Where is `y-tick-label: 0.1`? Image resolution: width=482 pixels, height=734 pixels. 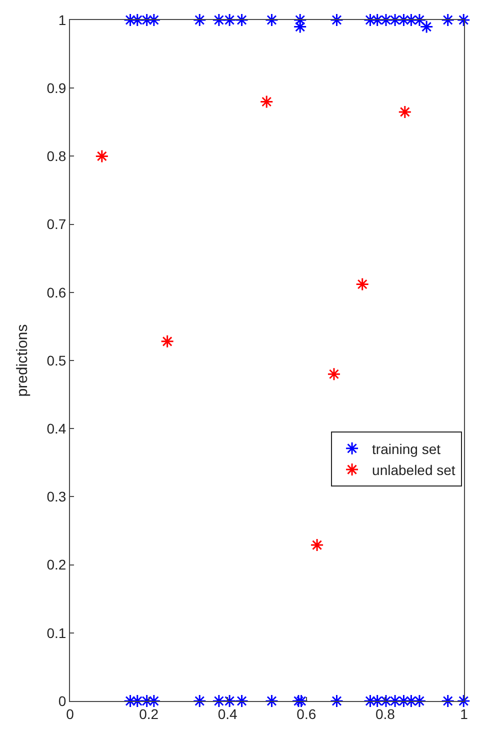
y-tick-label: 0.1 is located at coordinates (56, 632).